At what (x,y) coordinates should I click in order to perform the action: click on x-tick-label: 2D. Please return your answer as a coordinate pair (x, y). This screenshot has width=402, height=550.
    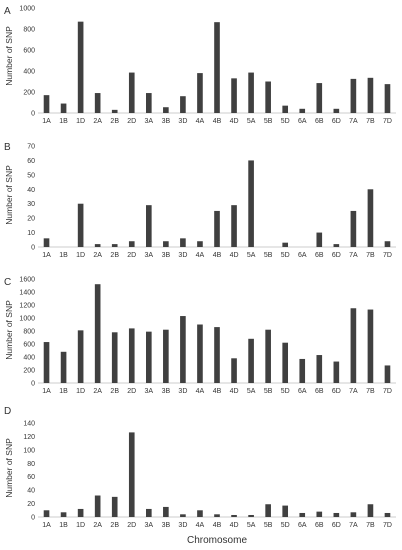
    Looking at the image, I should click on (131, 525).